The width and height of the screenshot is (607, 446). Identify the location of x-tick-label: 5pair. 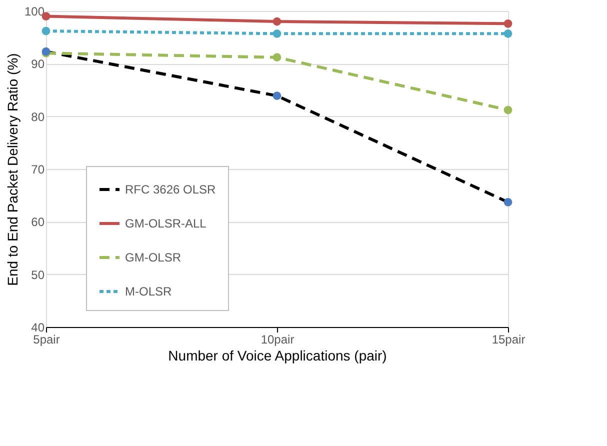
(46, 339).